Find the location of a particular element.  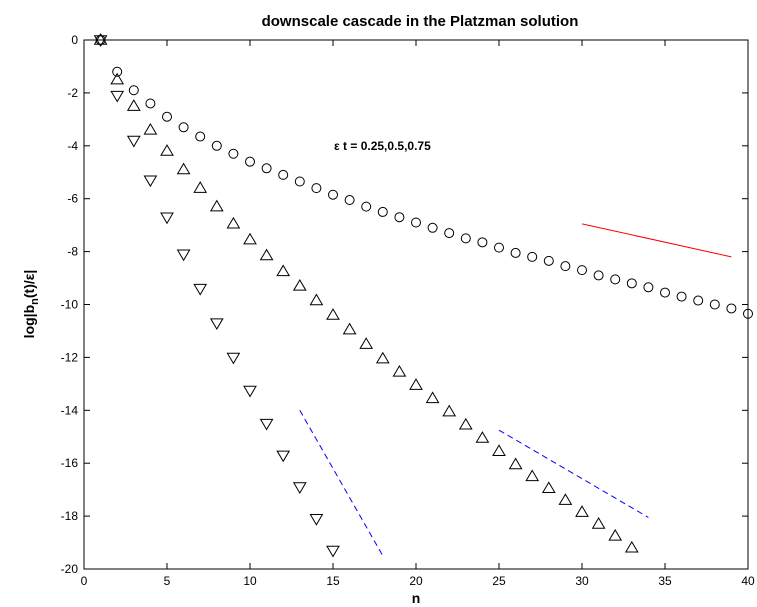

x-axis-label: n is located at coordinates (416, 598).